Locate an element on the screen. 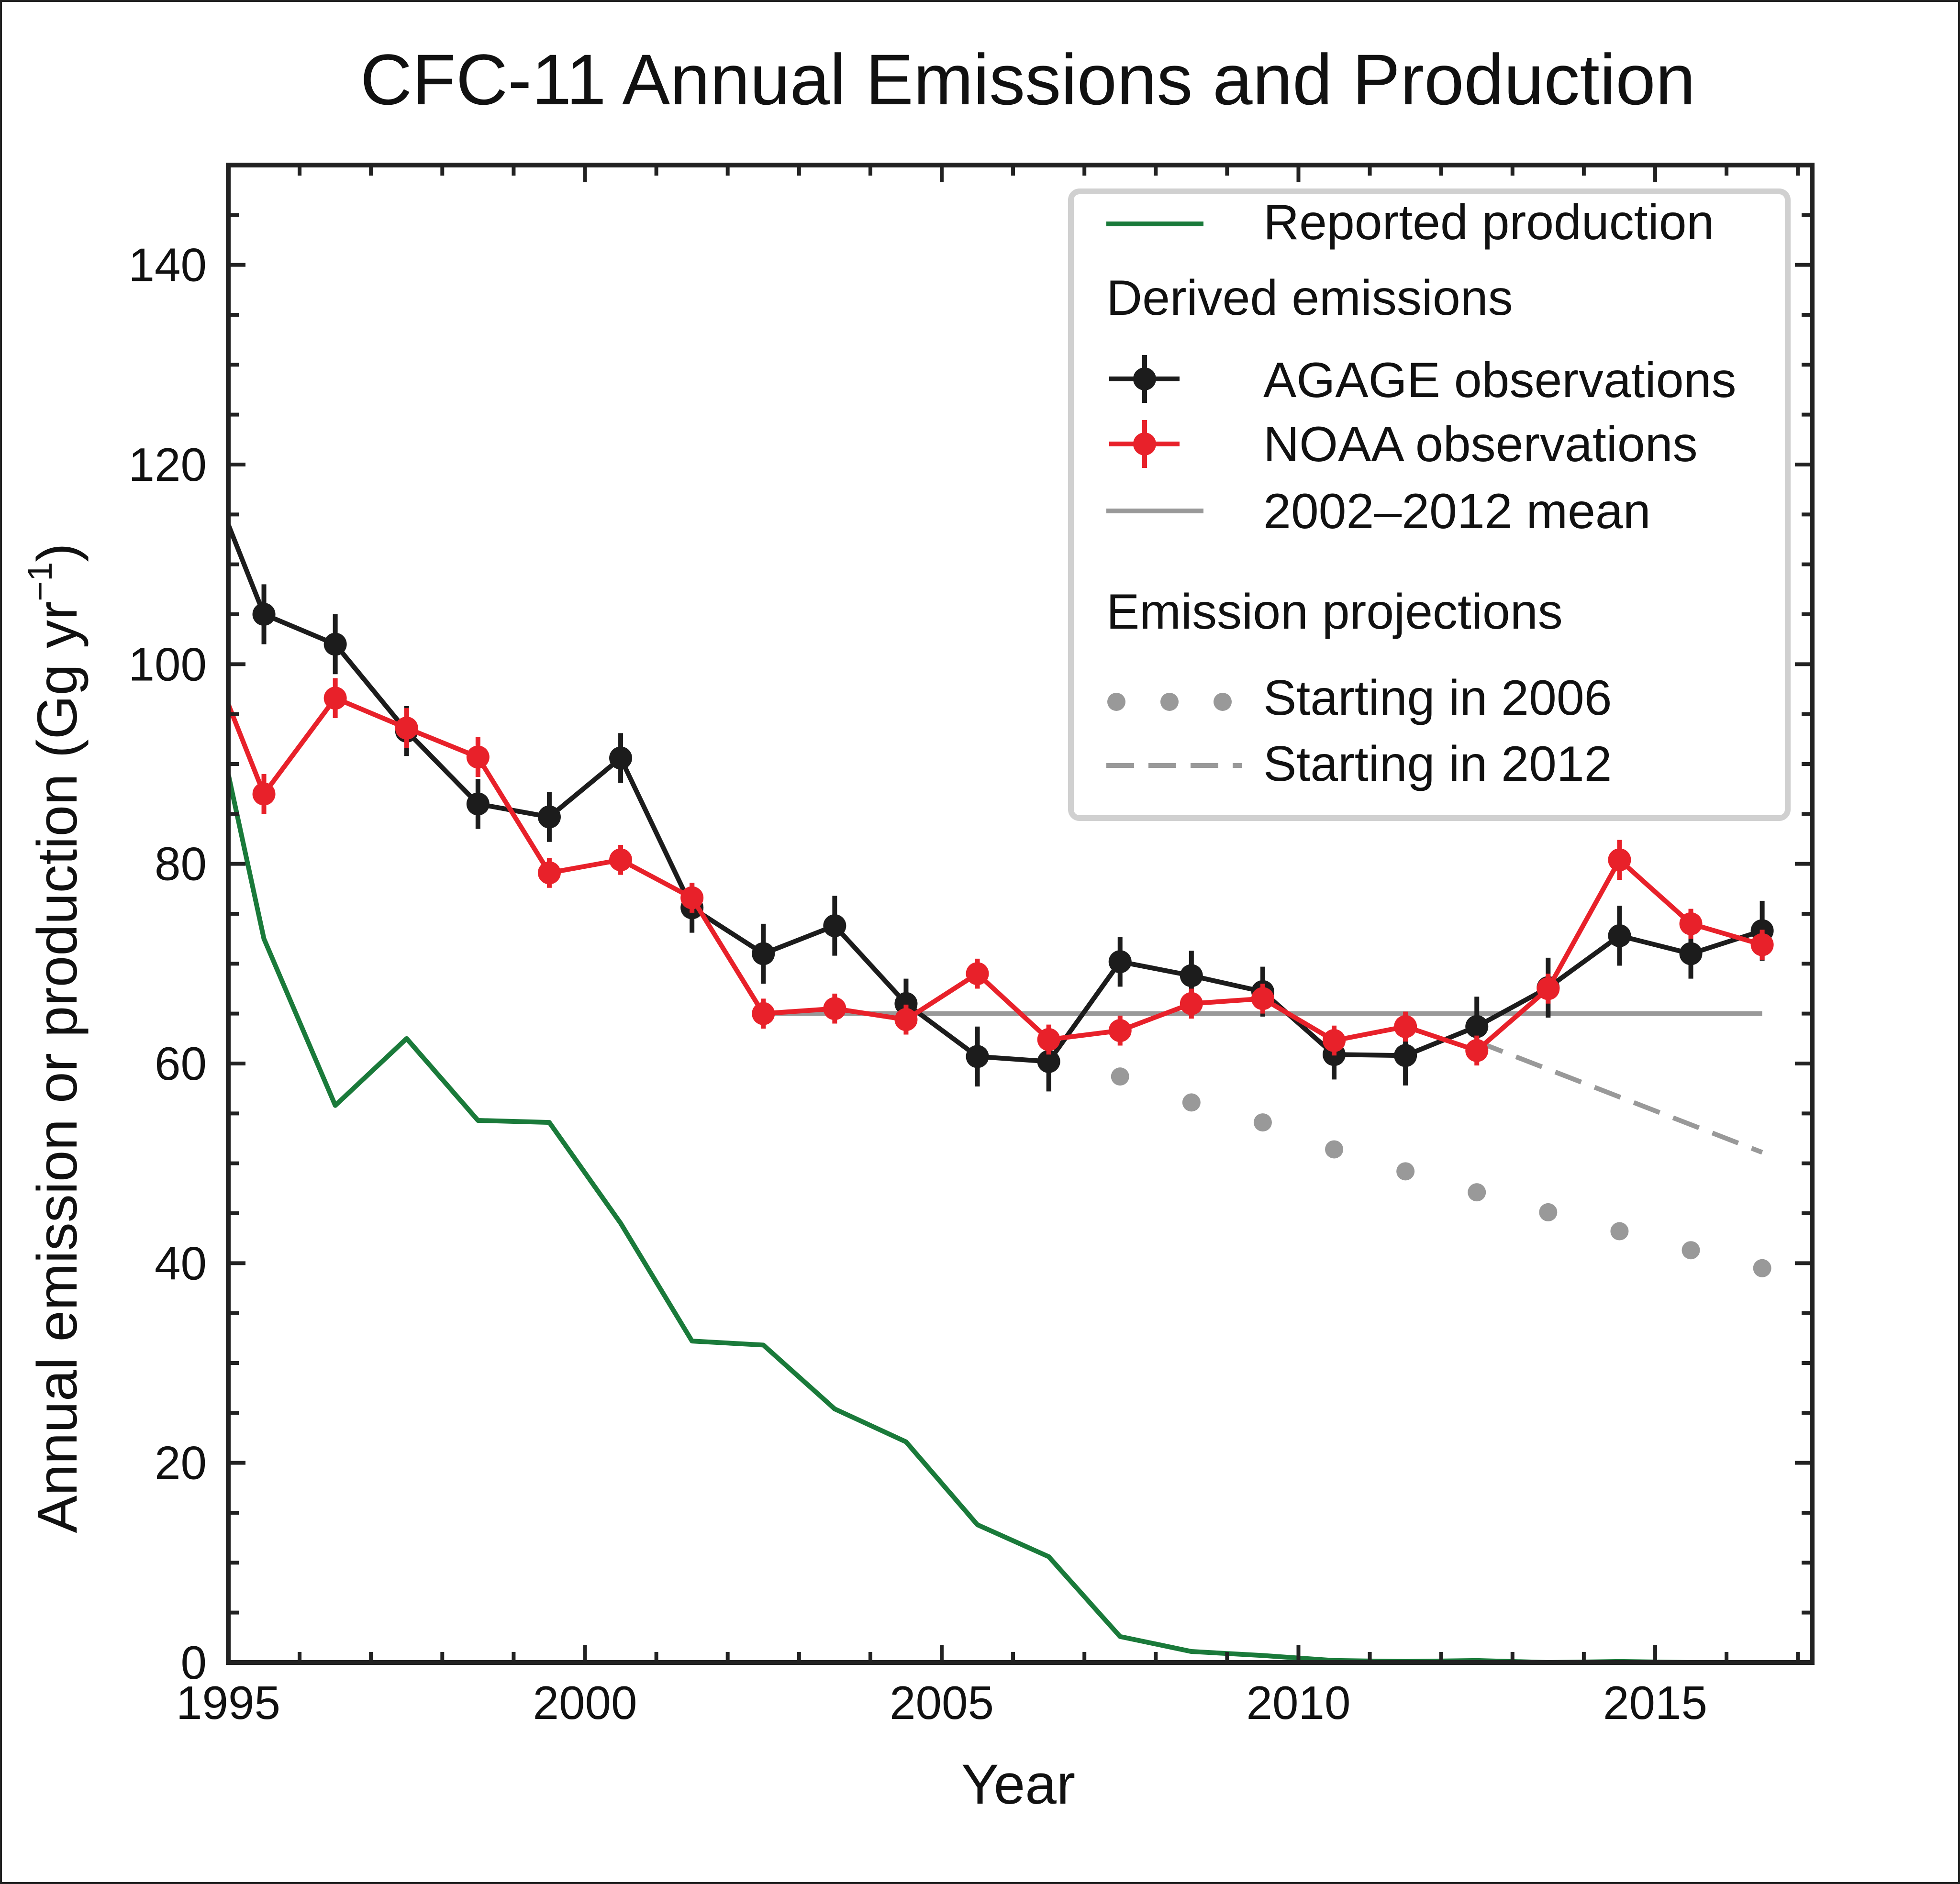 This screenshot has width=1960, height=1884. y-tick-label-140: 140 is located at coordinates (168, 265).